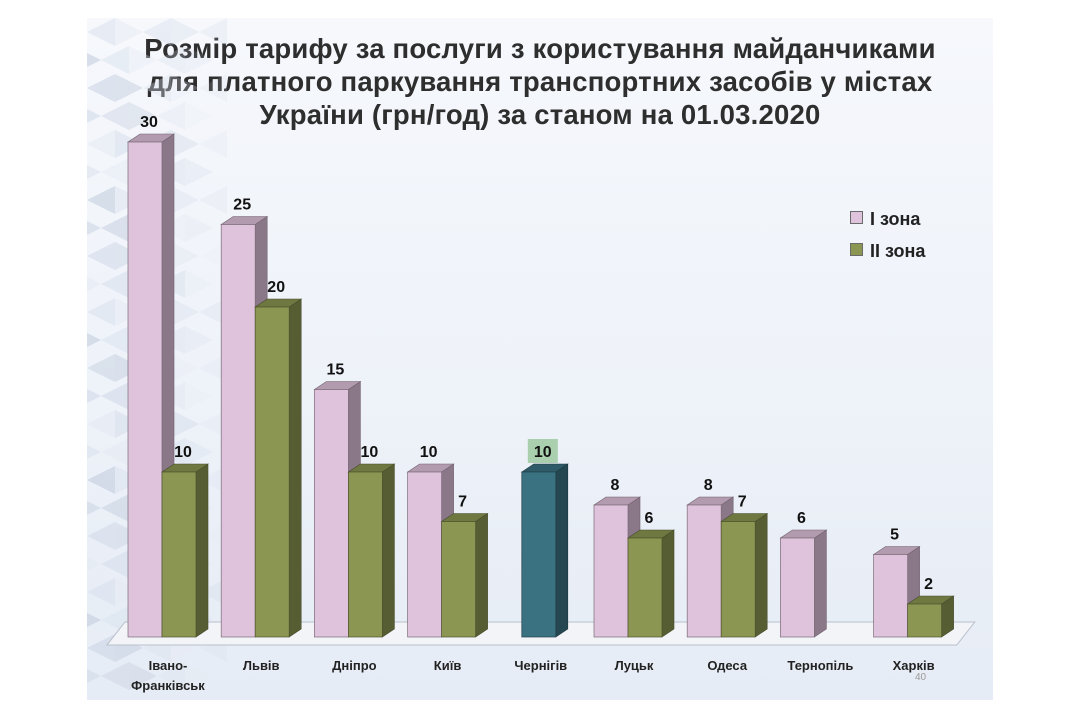 The width and height of the screenshot is (1080, 720). Describe the element at coordinates (272, 472) in the screenshot. I see `bar-zone2-1-front` at that location.